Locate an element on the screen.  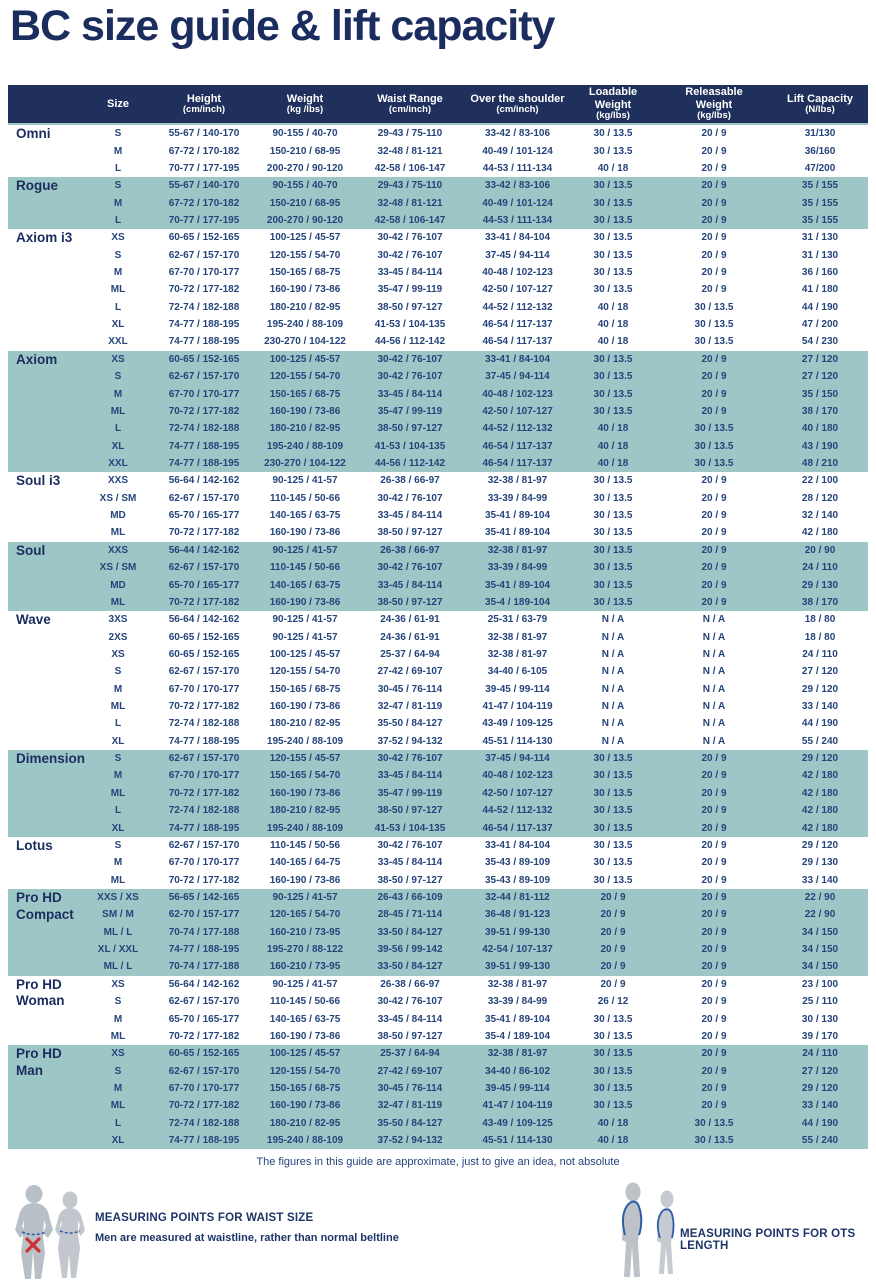
cell-over-shoulder: 33-39 / 84-99 is located at coordinates (517, 498).